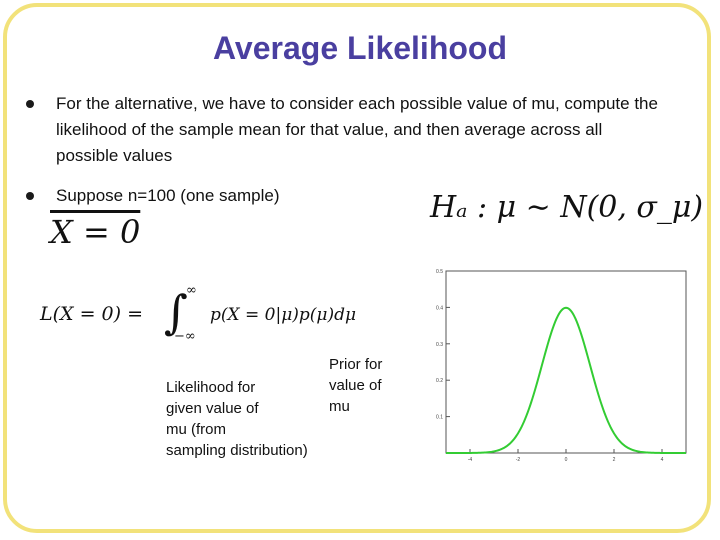 The height and width of the screenshot is (540, 720). What do you see at coordinates (439, 308) in the screenshot?
I see `y-tick-label: 0.4` at bounding box center [439, 308].